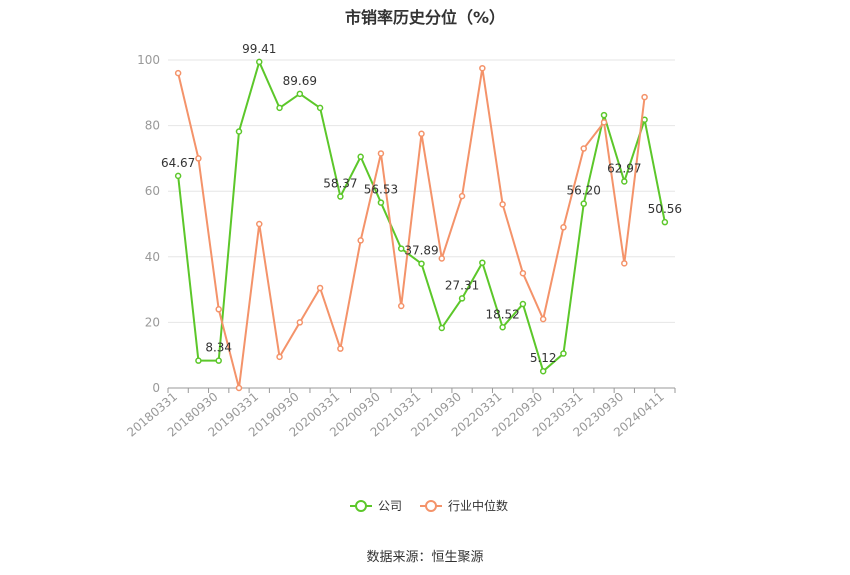 This screenshot has width=850, height=575. I want to click on y-tick-label: 40, so click(152, 257).